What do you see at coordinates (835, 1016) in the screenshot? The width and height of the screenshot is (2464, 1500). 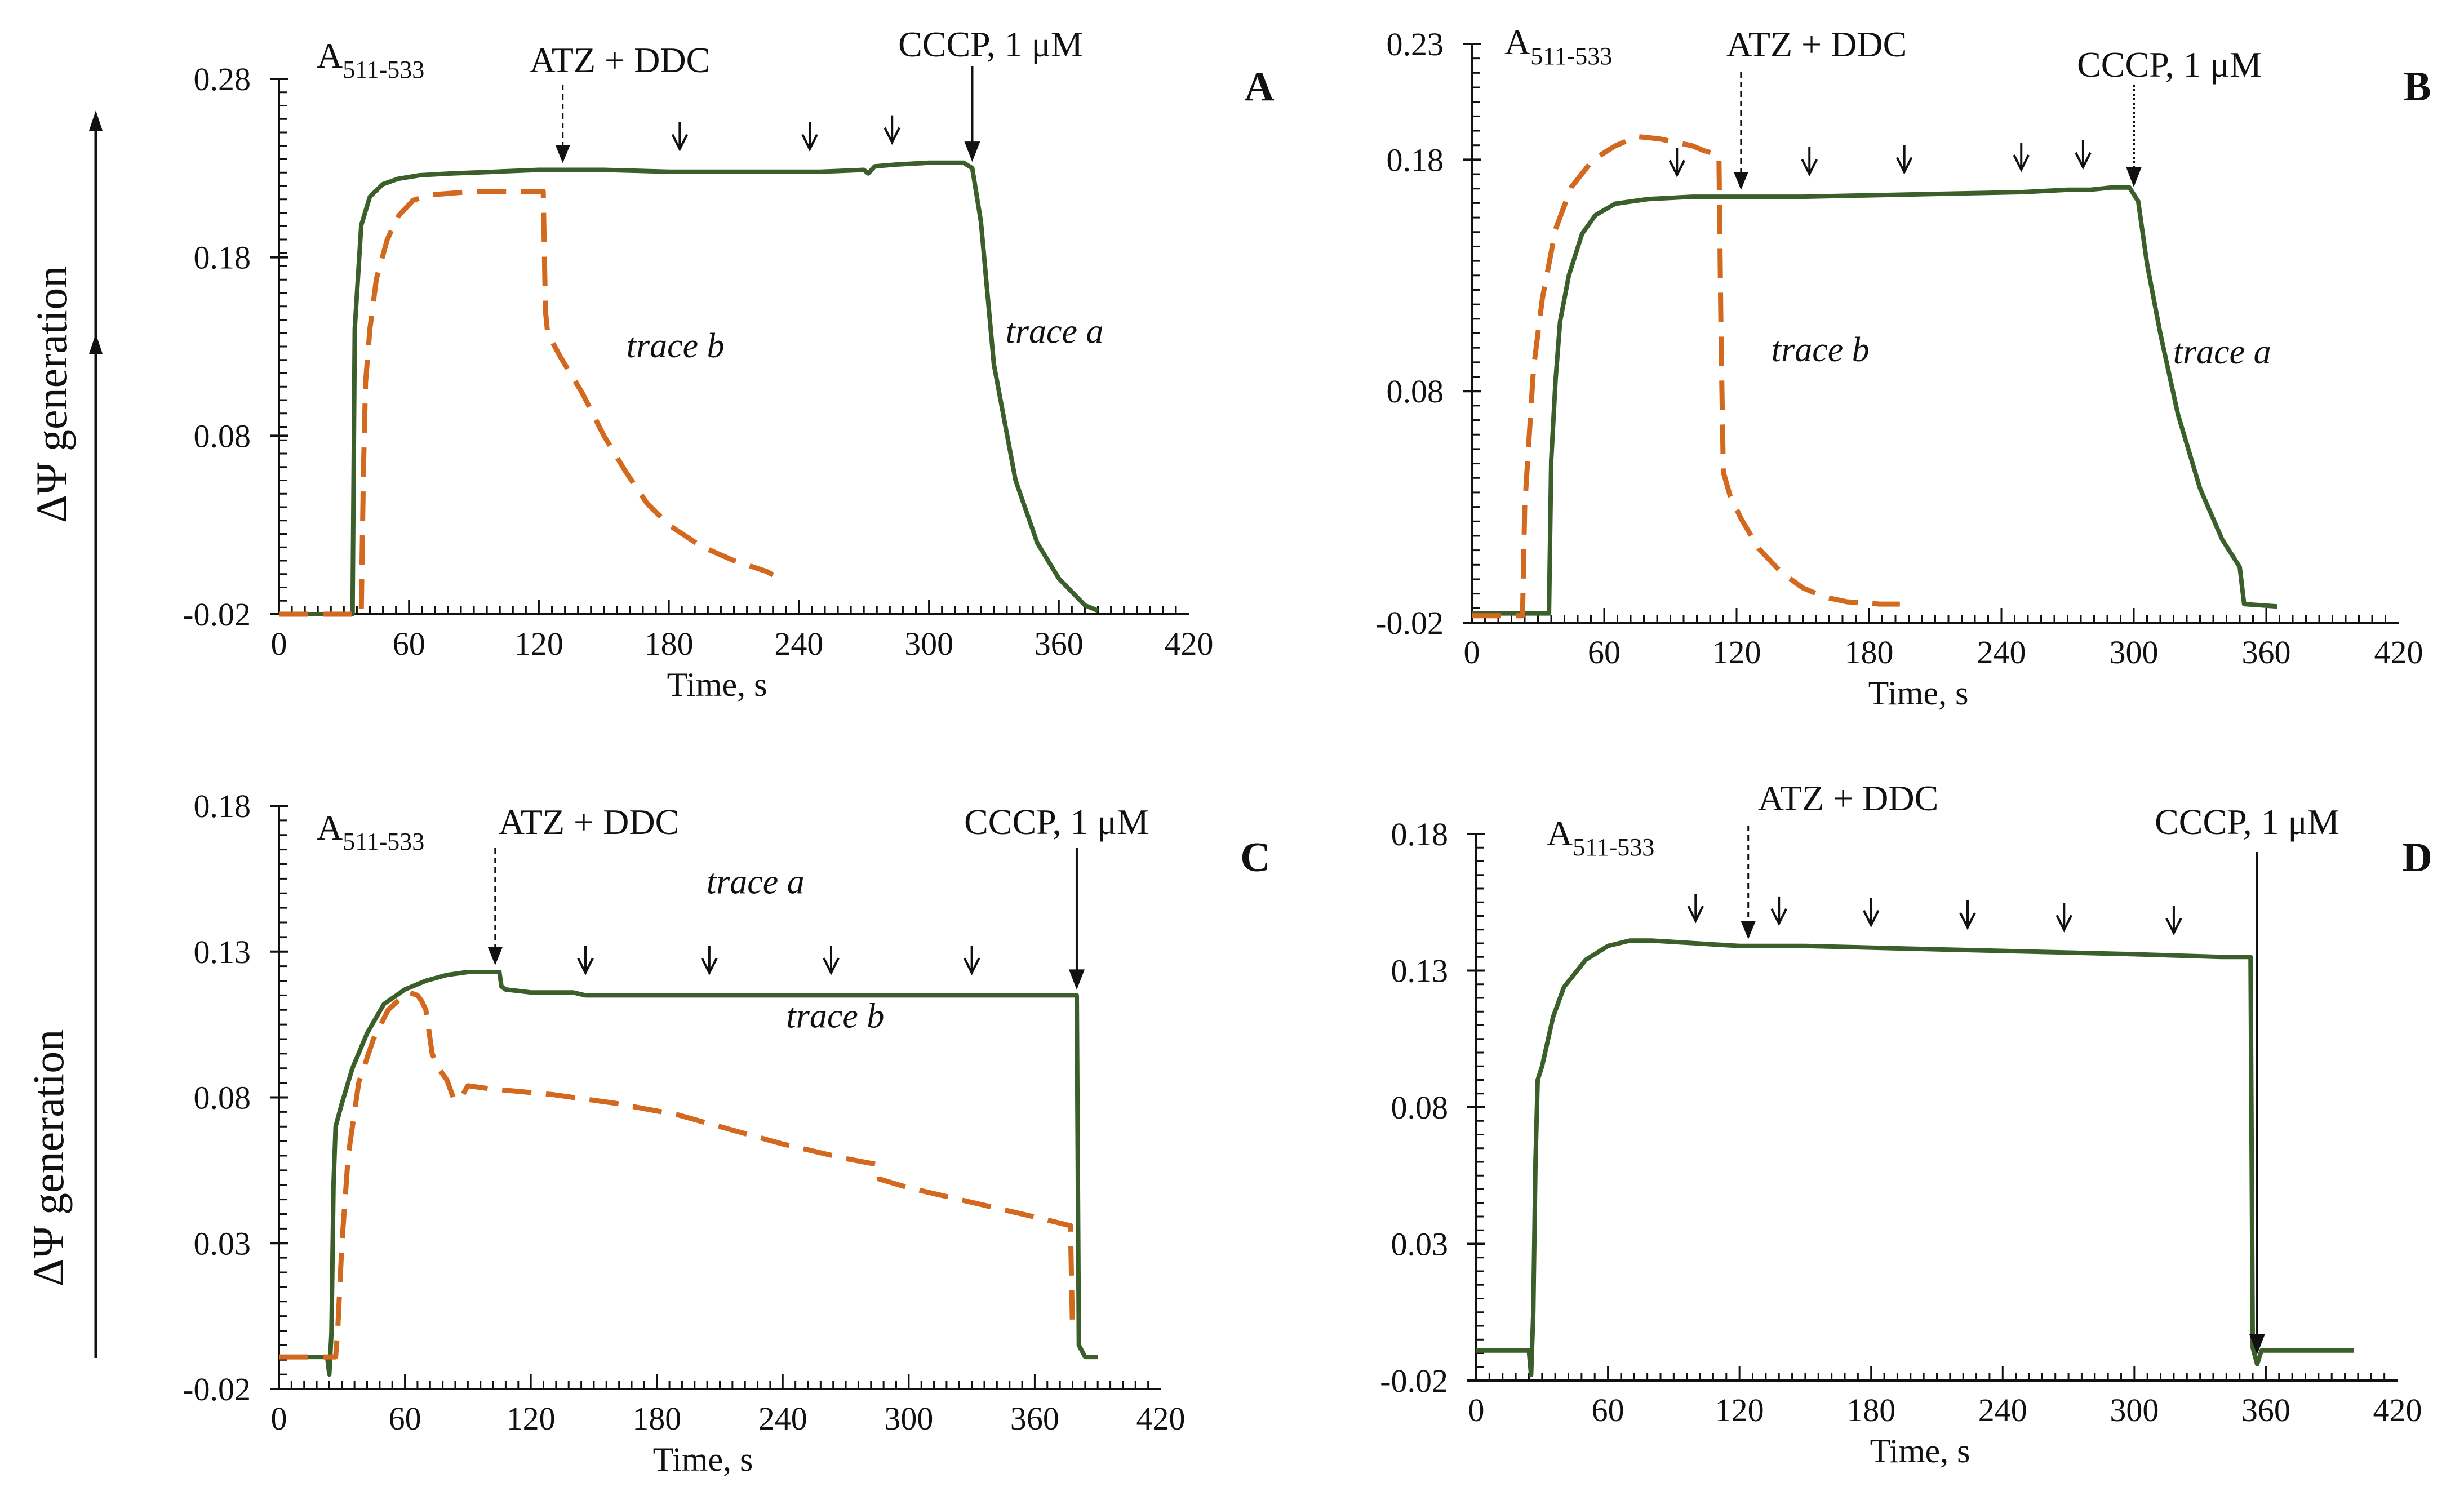 I see `panel-c-label-trace-b: trace b` at bounding box center [835, 1016].